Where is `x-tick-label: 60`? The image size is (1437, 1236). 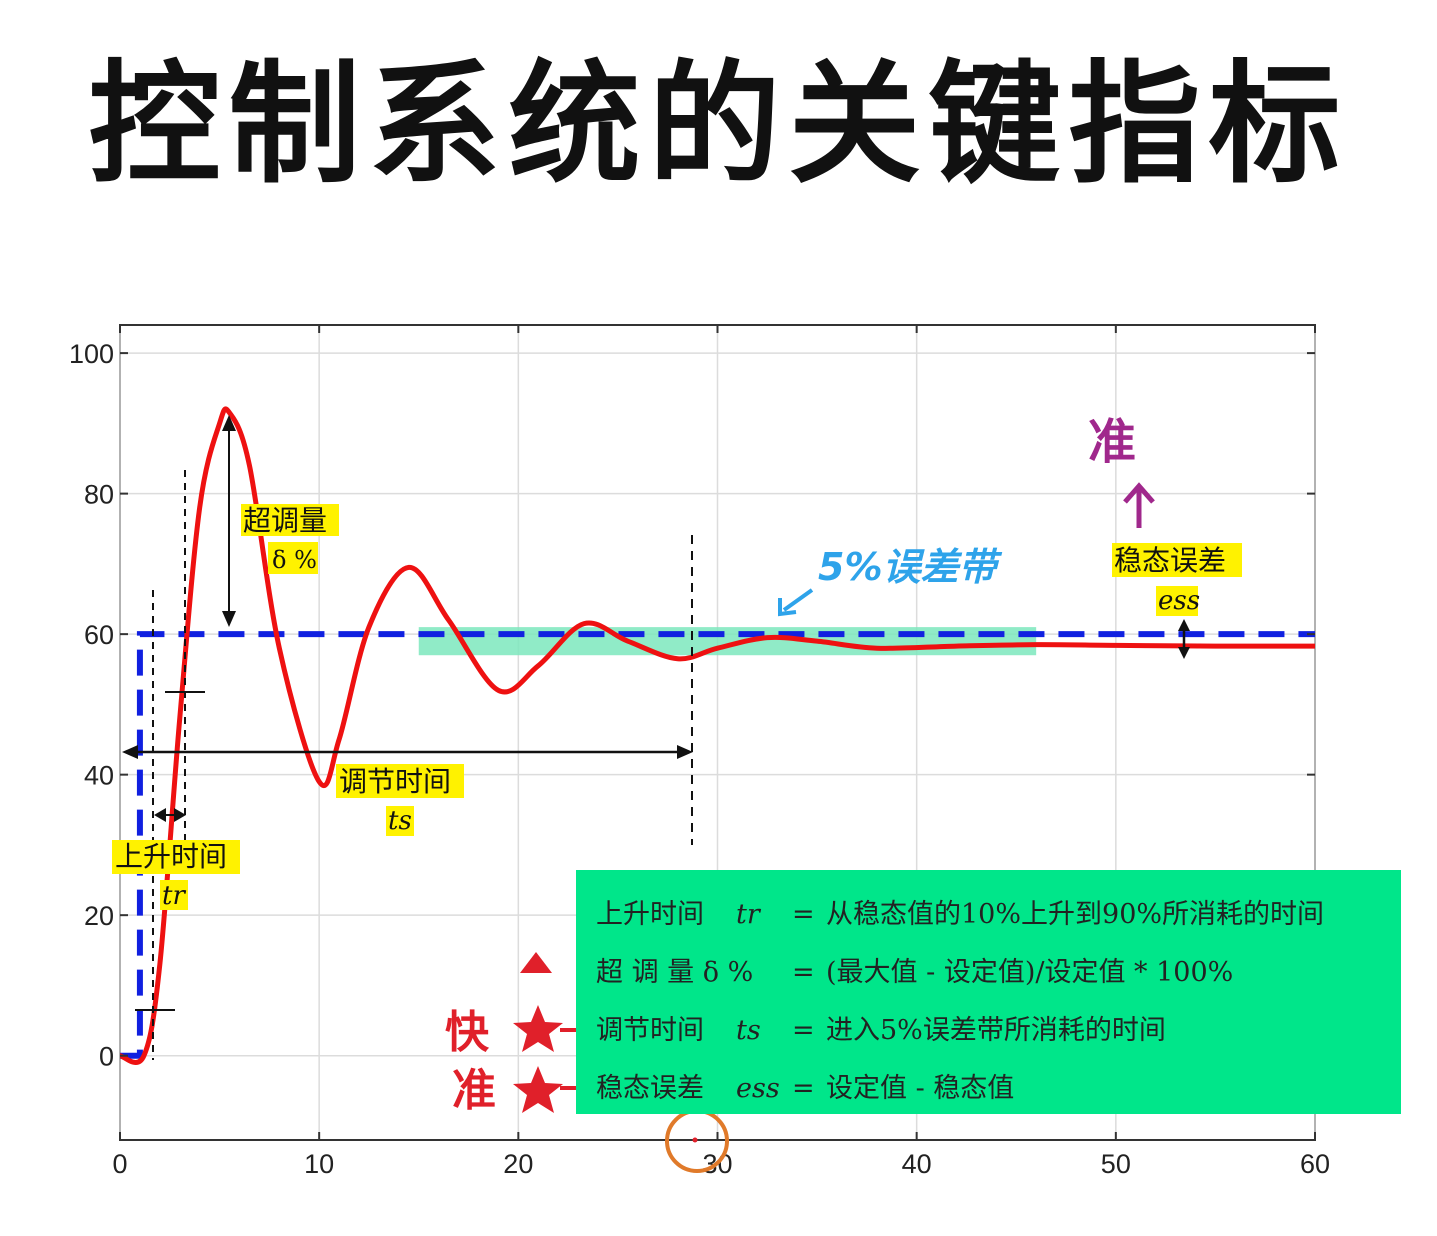 x-tick-label: 60 is located at coordinates (1315, 1164).